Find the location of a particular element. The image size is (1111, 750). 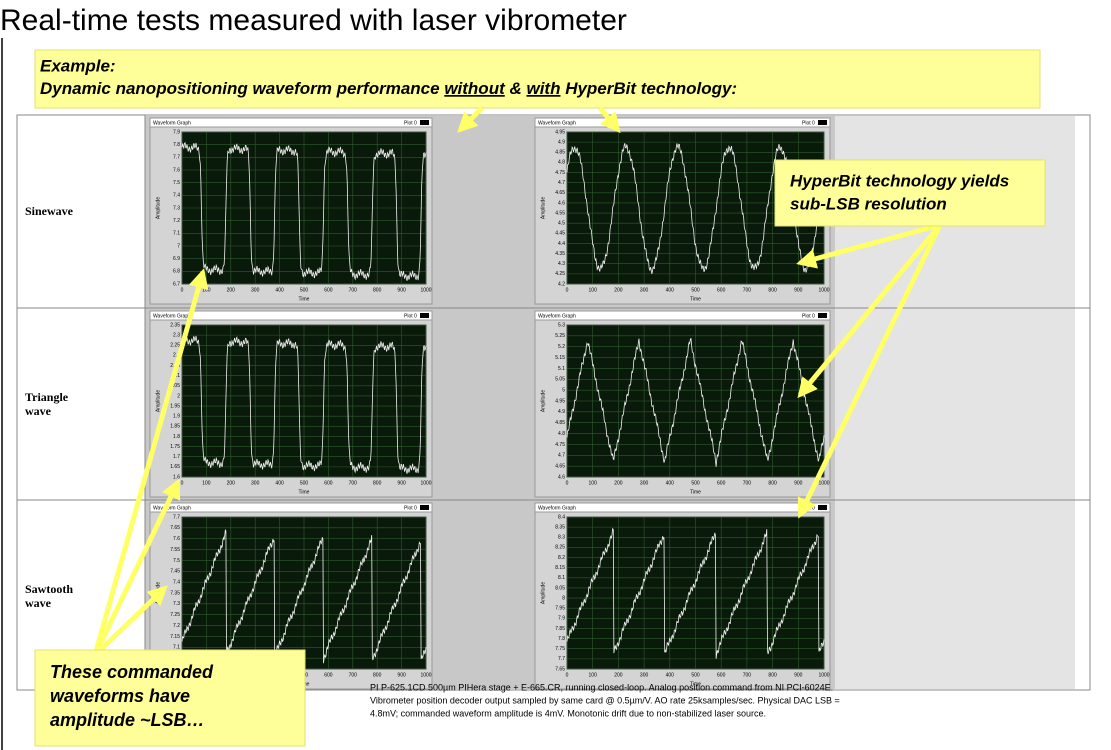

y-tick-label: 1.6 is located at coordinates (176, 477).